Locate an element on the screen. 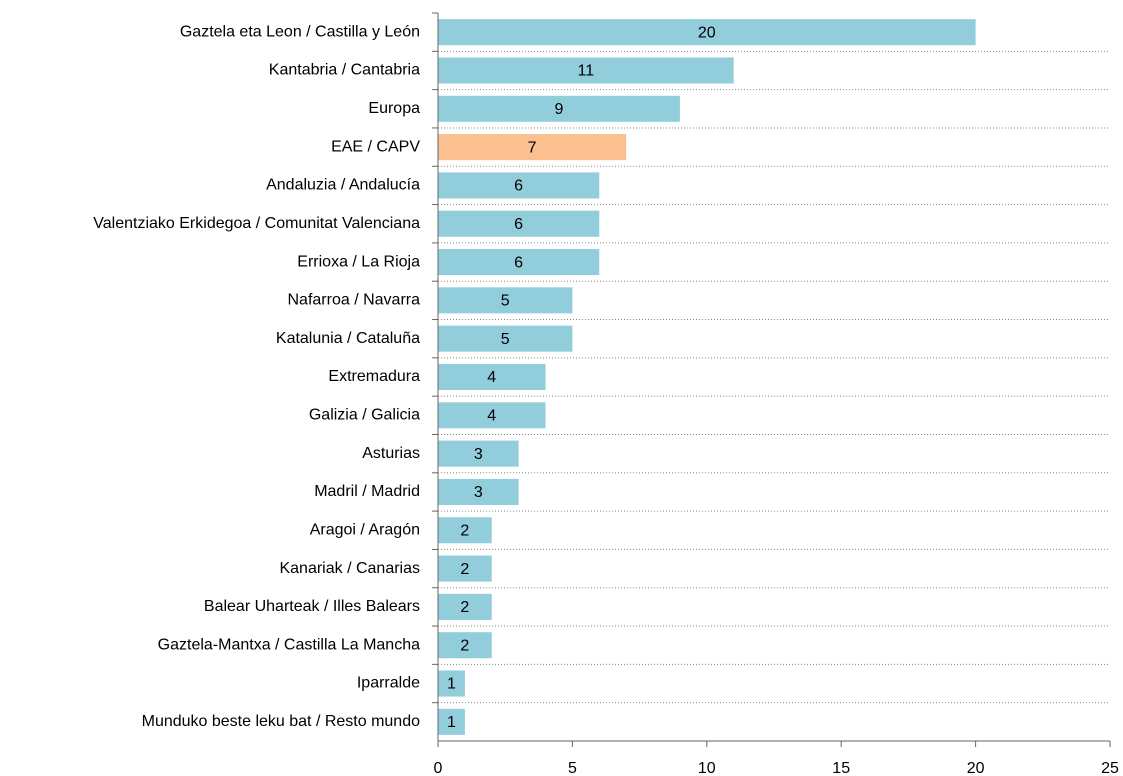 This screenshot has width=1123, height=776. y-tick-label: Aragoi / Aragón is located at coordinates (365, 529).